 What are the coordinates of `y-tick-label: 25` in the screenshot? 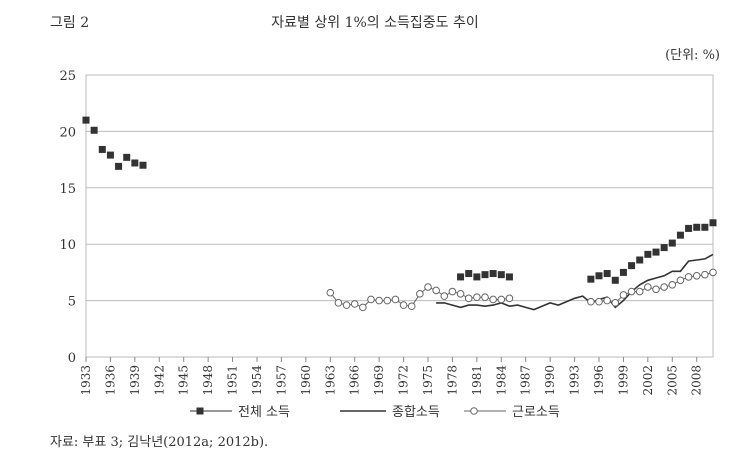 It's located at (67, 76).